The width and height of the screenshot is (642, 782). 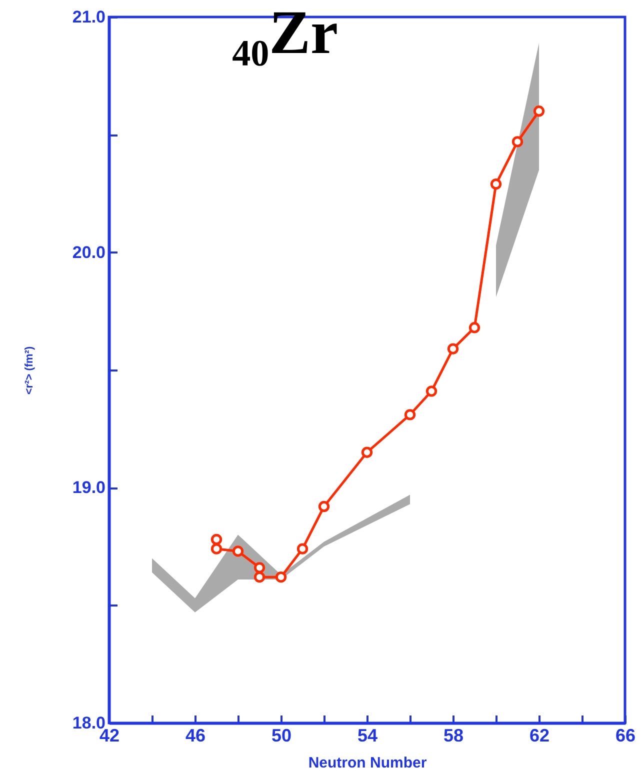 I want to click on x-tick-label: 50, so click(x=281, y=736).